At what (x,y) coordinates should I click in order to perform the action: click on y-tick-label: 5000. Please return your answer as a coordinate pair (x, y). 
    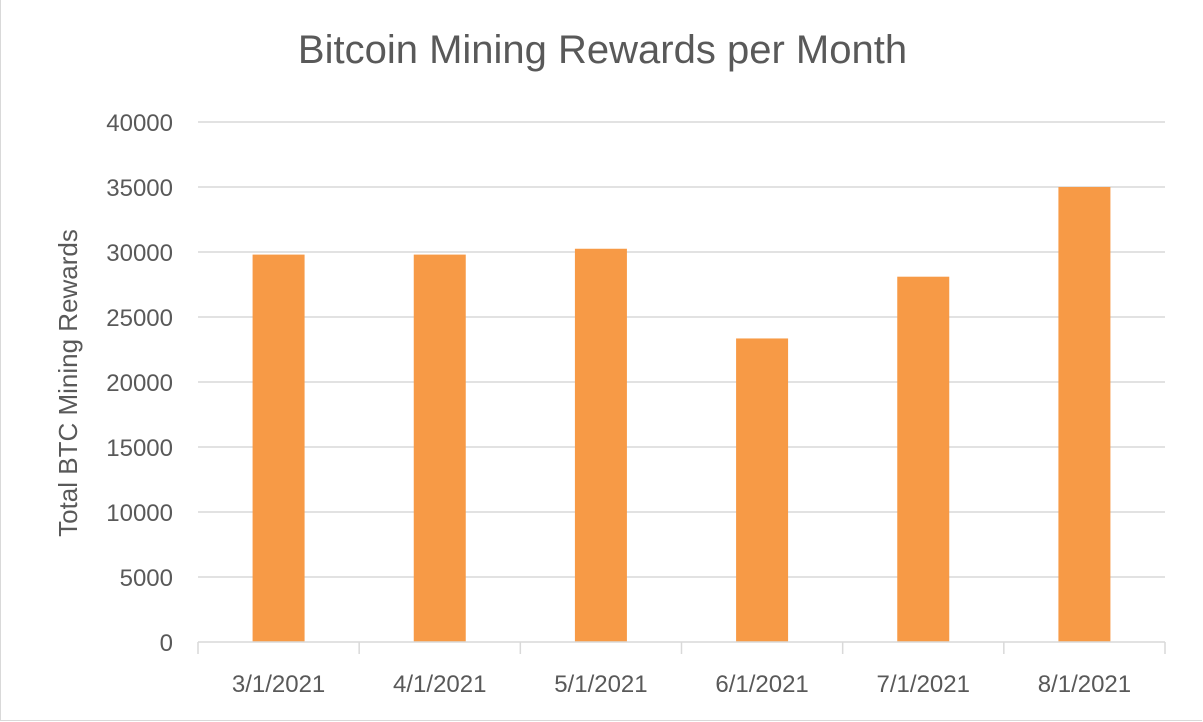
    Looking at the image, I should click on (146, 578).